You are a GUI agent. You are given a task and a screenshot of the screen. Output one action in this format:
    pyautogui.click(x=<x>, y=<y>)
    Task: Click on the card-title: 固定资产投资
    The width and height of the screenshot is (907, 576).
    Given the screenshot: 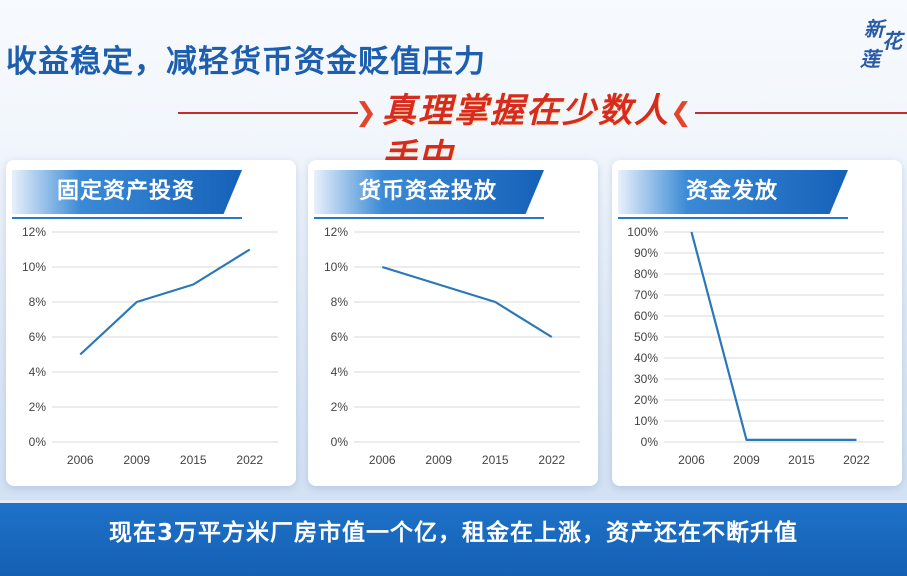 What is the action you would take?
    pyautogui.click(x=125, y=191)
    